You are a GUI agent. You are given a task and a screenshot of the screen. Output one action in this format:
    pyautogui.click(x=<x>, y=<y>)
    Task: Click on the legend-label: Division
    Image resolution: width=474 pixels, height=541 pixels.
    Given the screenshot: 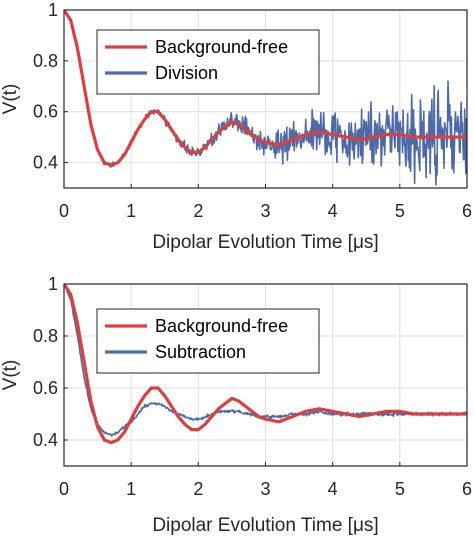 What is the action you would take?
    pyautogui.click(x=186, y=73)
    